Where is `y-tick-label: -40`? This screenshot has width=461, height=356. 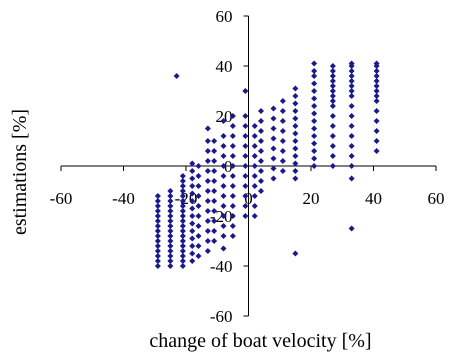 y-tick-label: -40 is located at coordinates (221, 266).